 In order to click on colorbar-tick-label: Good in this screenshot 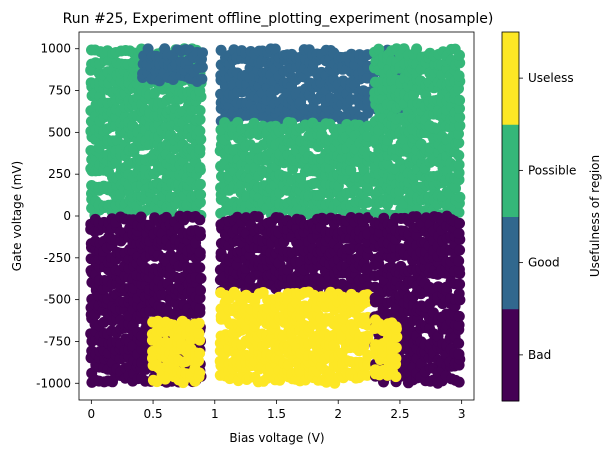, I will do `click(544, 263)`.